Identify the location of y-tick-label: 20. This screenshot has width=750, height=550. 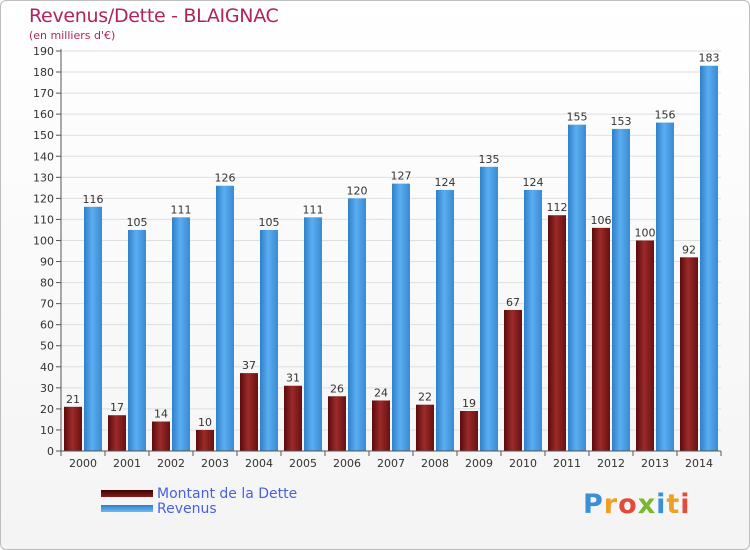
(47, 409).